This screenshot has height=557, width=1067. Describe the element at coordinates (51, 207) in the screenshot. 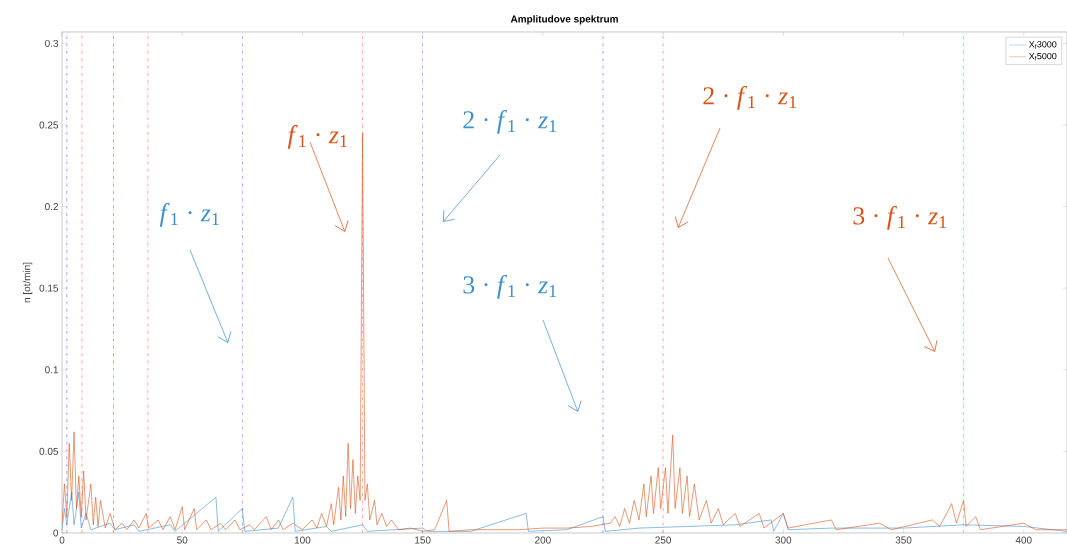

I see `y-tick-label: 0.2` at that location.